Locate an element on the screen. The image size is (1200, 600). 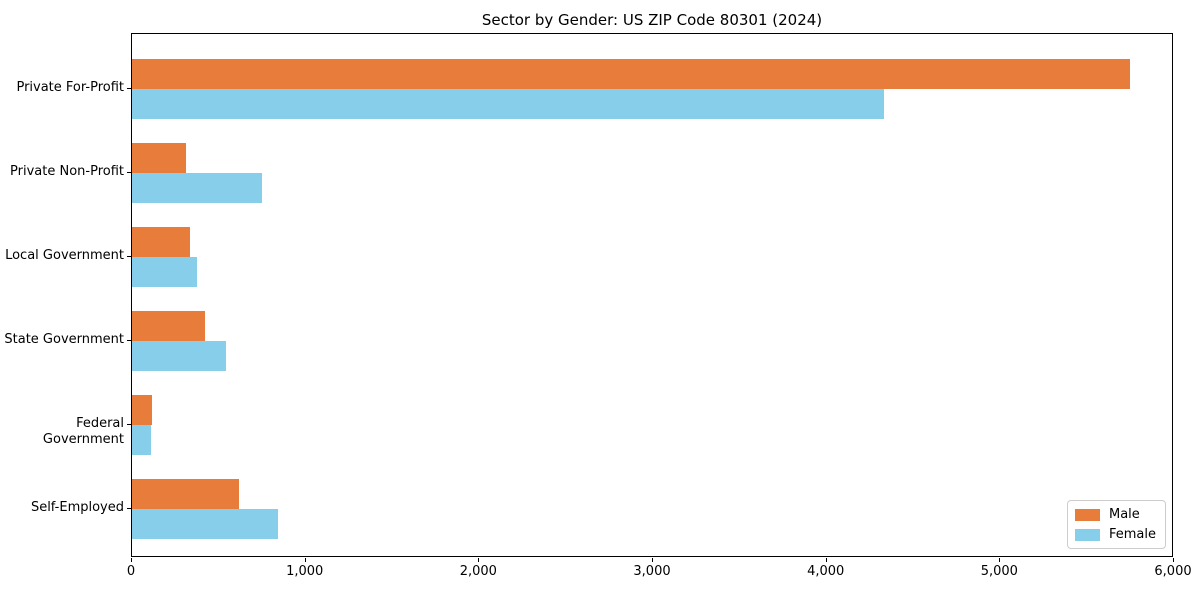
legend-swatch-female is located at coordinates (1087, 534).